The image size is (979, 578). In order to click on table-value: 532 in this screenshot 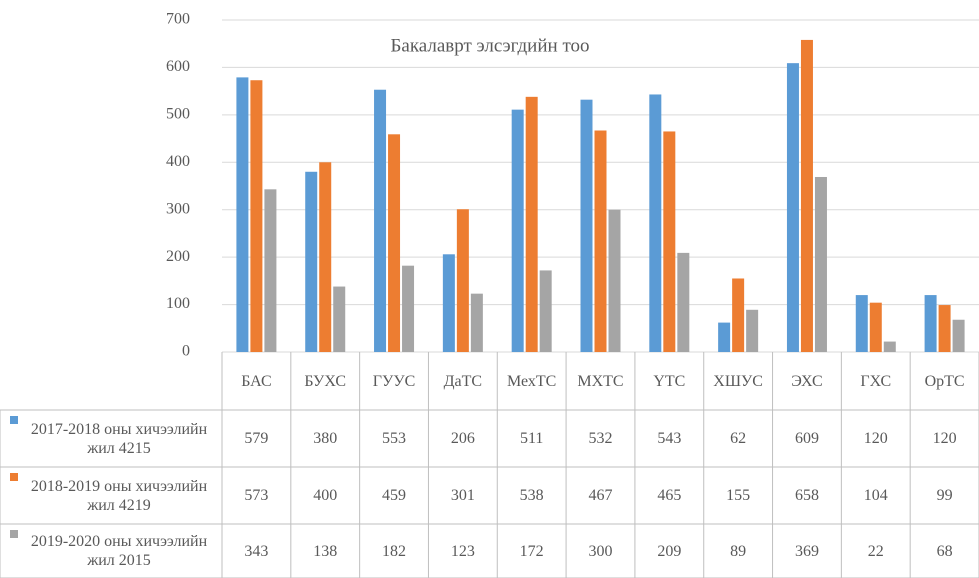, I will do `click(600, 438)`.